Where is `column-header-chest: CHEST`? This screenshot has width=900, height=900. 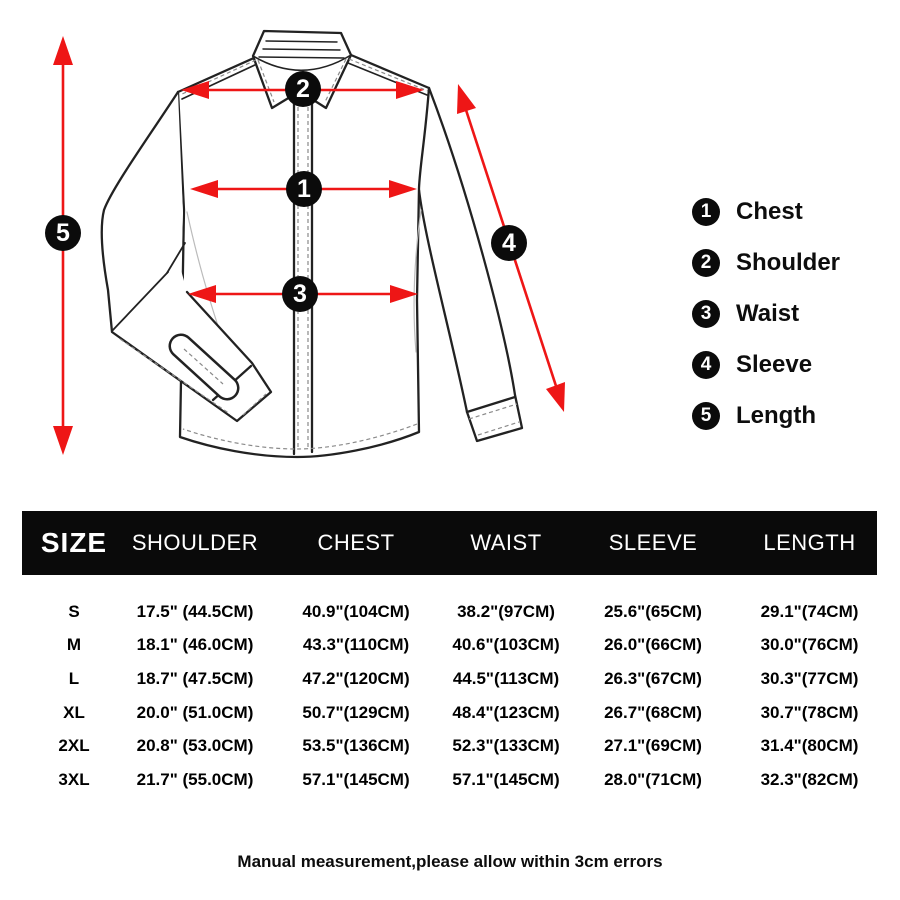
column-header-chest: CHEST is located at coordinates (356, 542).